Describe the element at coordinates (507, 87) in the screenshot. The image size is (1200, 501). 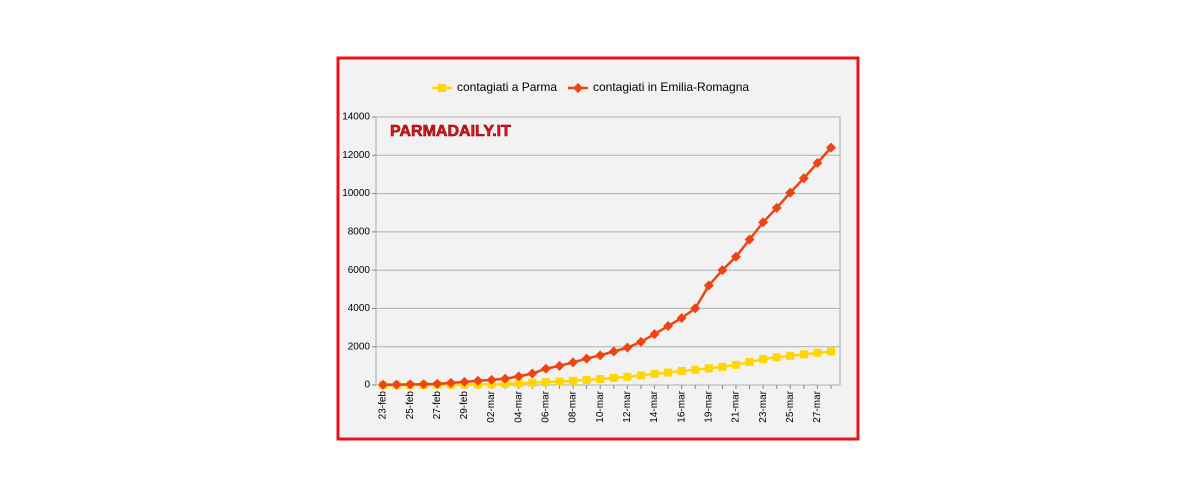
I see `legend-label: contagiati a Parma` at that location.